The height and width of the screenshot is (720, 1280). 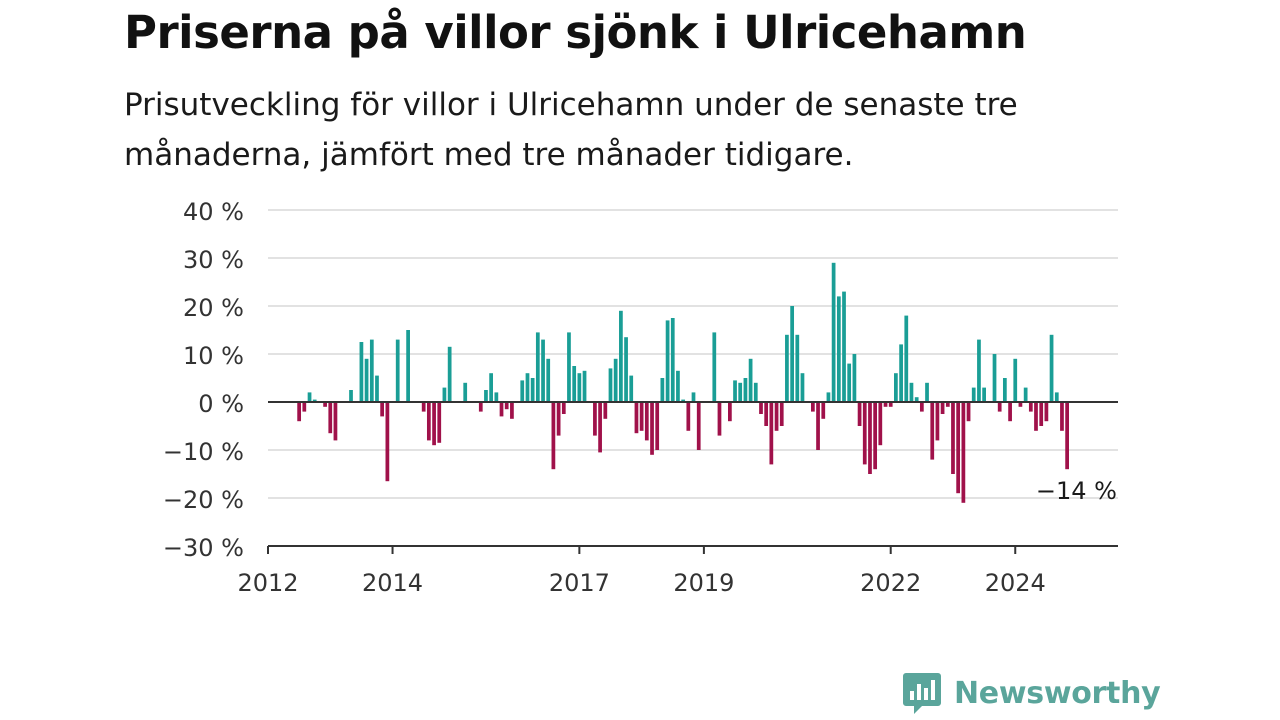 What do you see at coordinates (213, 308) in the screenshot?
I see `y-tick-label: 20 %` at bounding box center [213, 308].